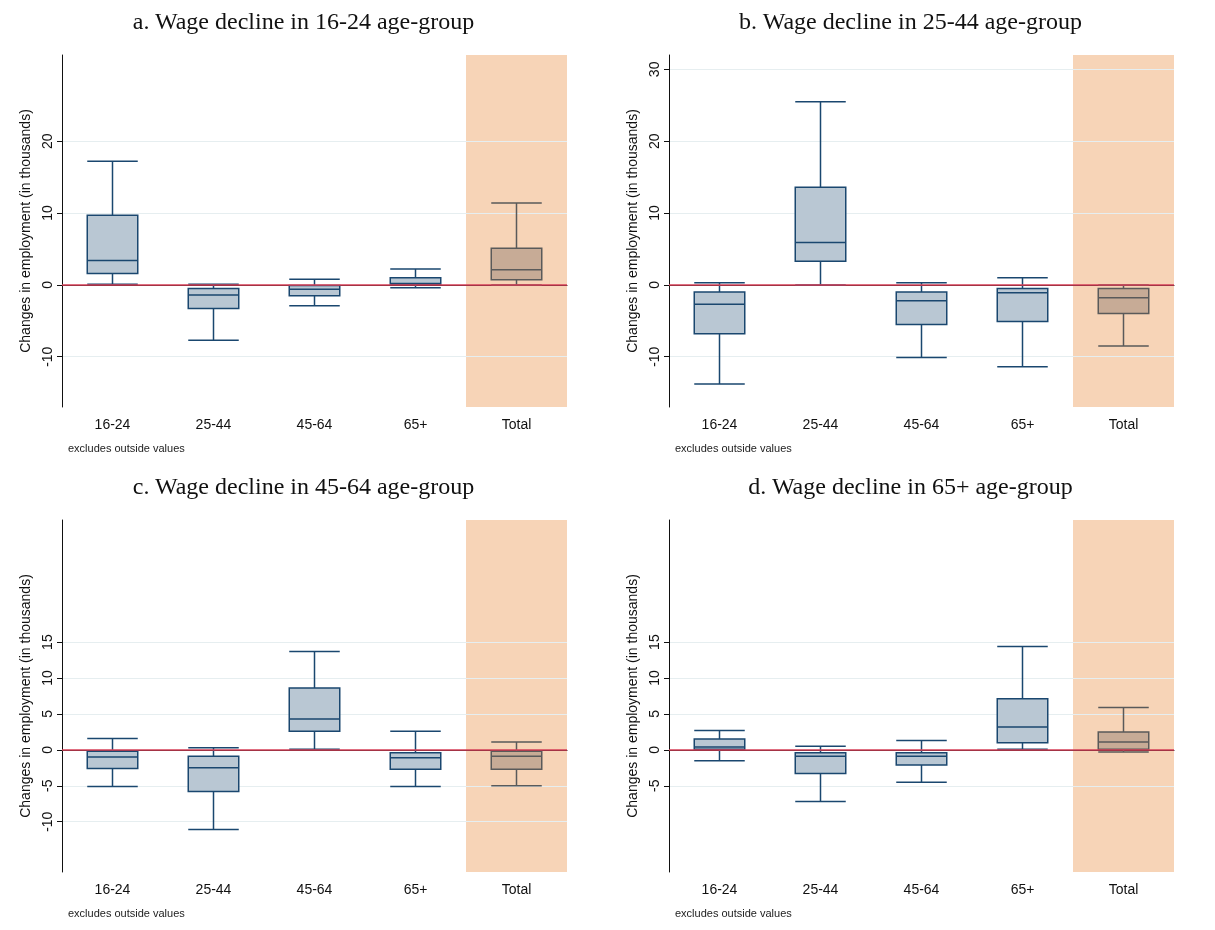 This screenshot has width=1215, height=930. What do you see at coordinates (654, 69) in the screenshot?
I see `y-tick-label: 30` at bounding box center [654, 69].